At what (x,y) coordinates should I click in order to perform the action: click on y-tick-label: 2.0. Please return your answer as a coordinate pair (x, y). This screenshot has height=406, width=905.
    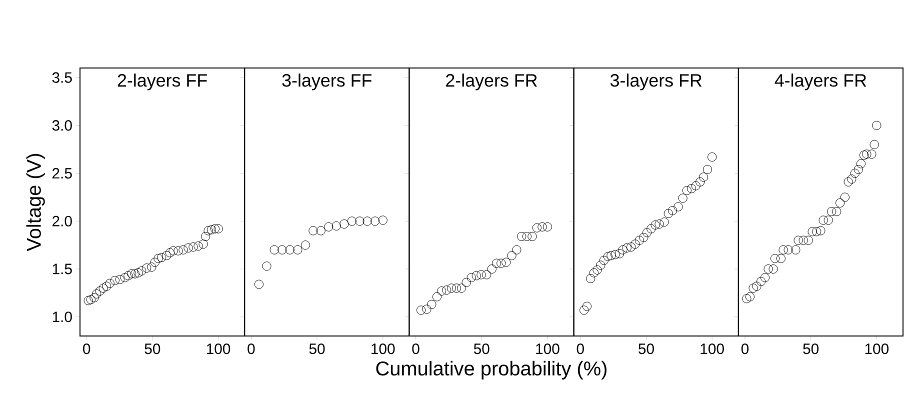
    Looking at the image, I should click on (62, 221).